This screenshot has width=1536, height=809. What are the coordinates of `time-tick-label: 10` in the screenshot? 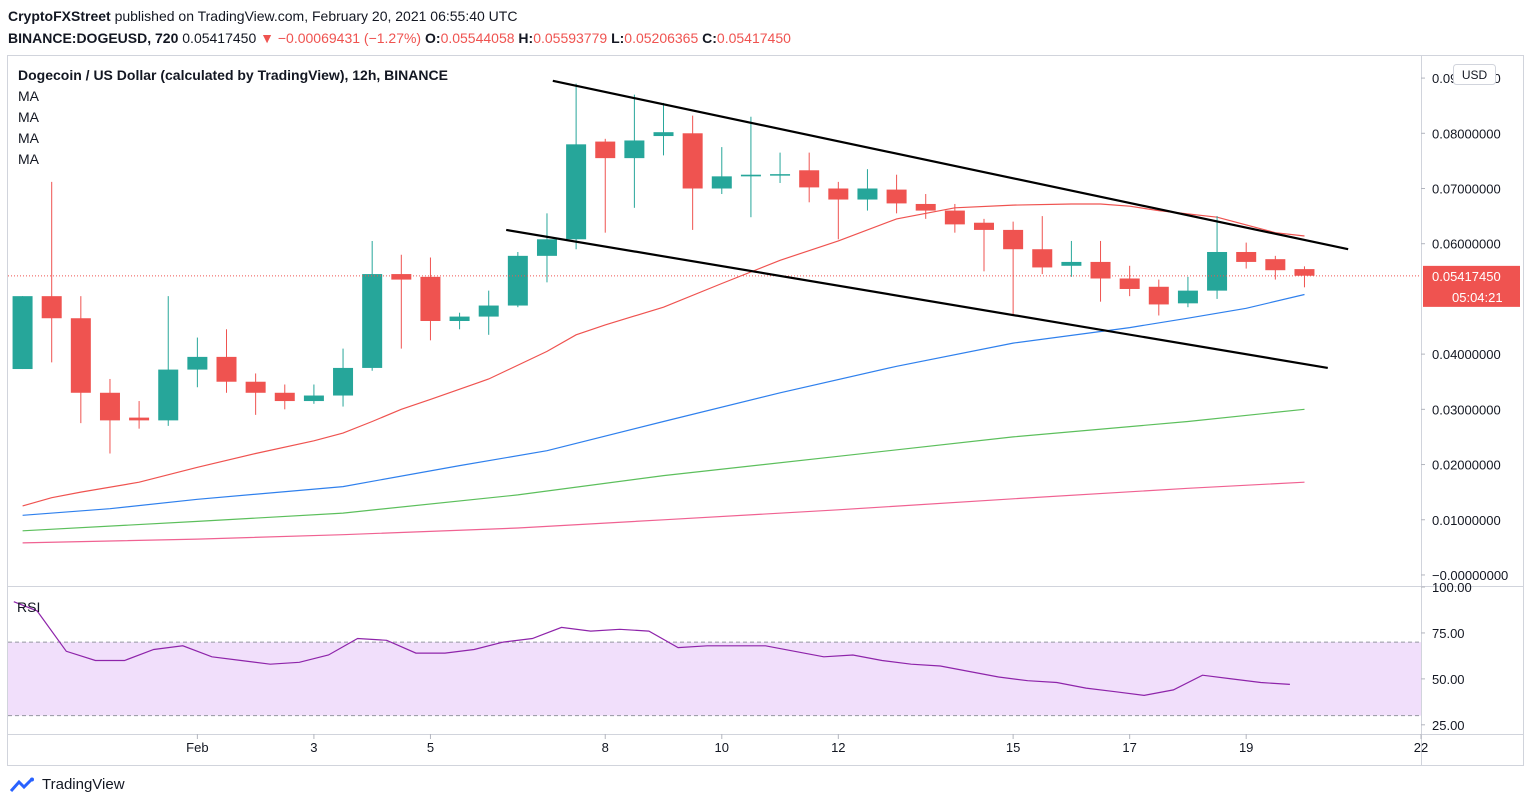 It's located at (722, 747).